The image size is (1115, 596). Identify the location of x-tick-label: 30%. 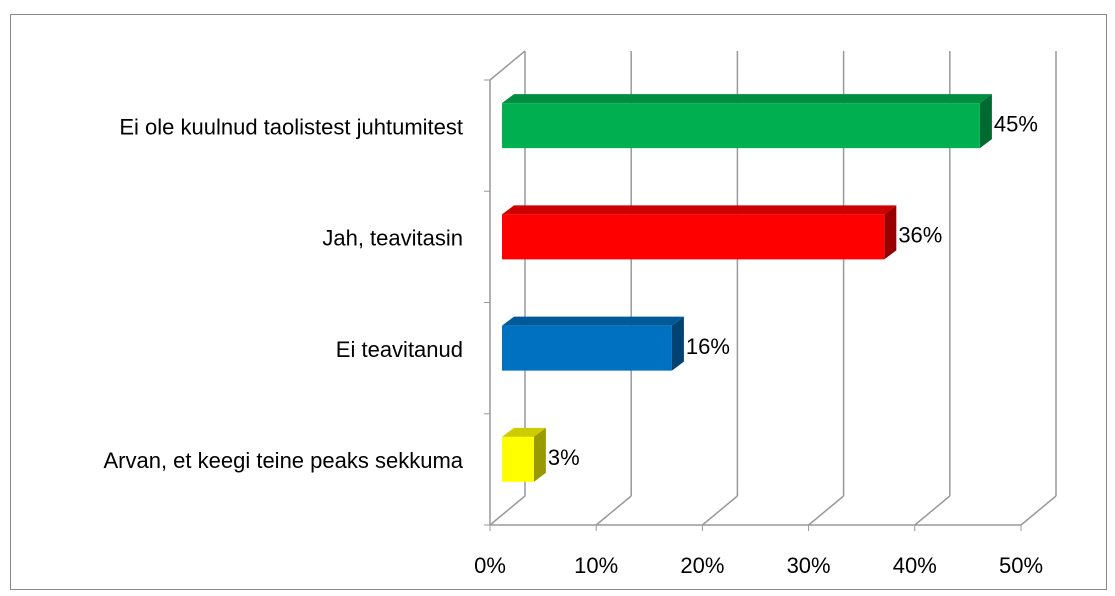
(809, 565).